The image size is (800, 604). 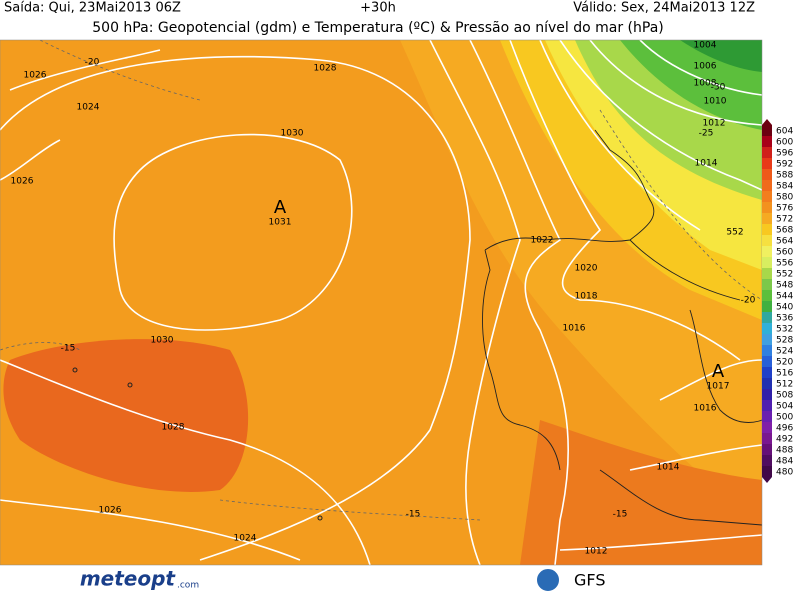 What do you see at coordinates (784, 396) in the screenshot?
I see `colorbar-label: 508` at bounding box center [784, 396].